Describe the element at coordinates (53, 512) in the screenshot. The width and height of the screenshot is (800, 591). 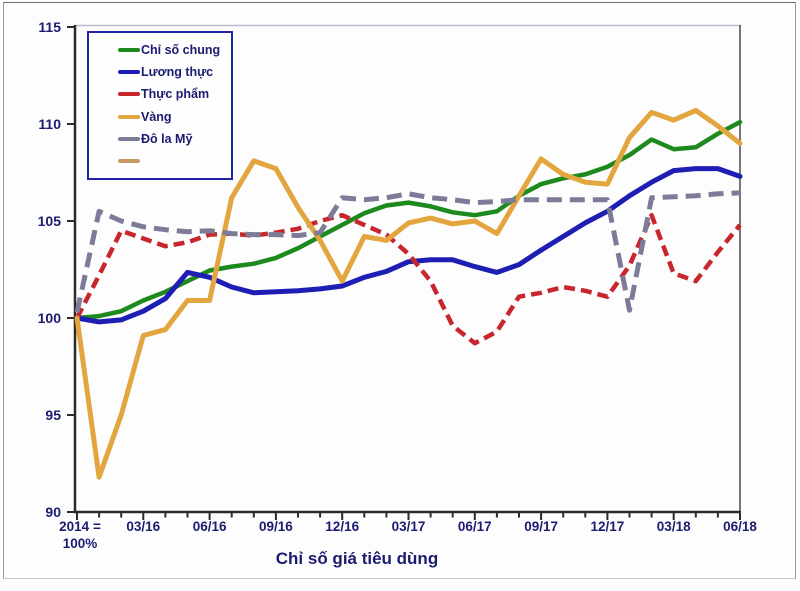
I see `y-tick-label: 90` at that location.